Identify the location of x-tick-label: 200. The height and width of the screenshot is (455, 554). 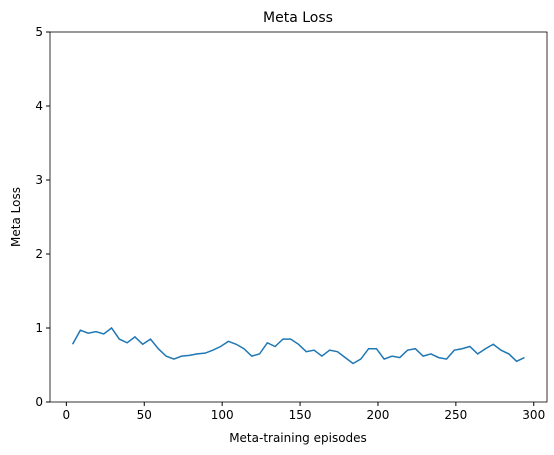
(378, 415).